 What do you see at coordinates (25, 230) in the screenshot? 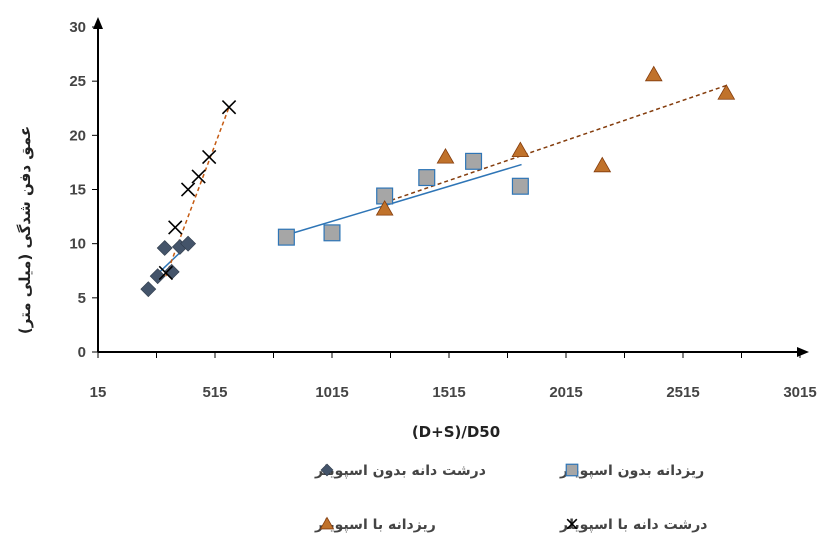
I see `y-axis-title: عمق دفن شدگی (میلی متر)` at bounding box center [25, 230].